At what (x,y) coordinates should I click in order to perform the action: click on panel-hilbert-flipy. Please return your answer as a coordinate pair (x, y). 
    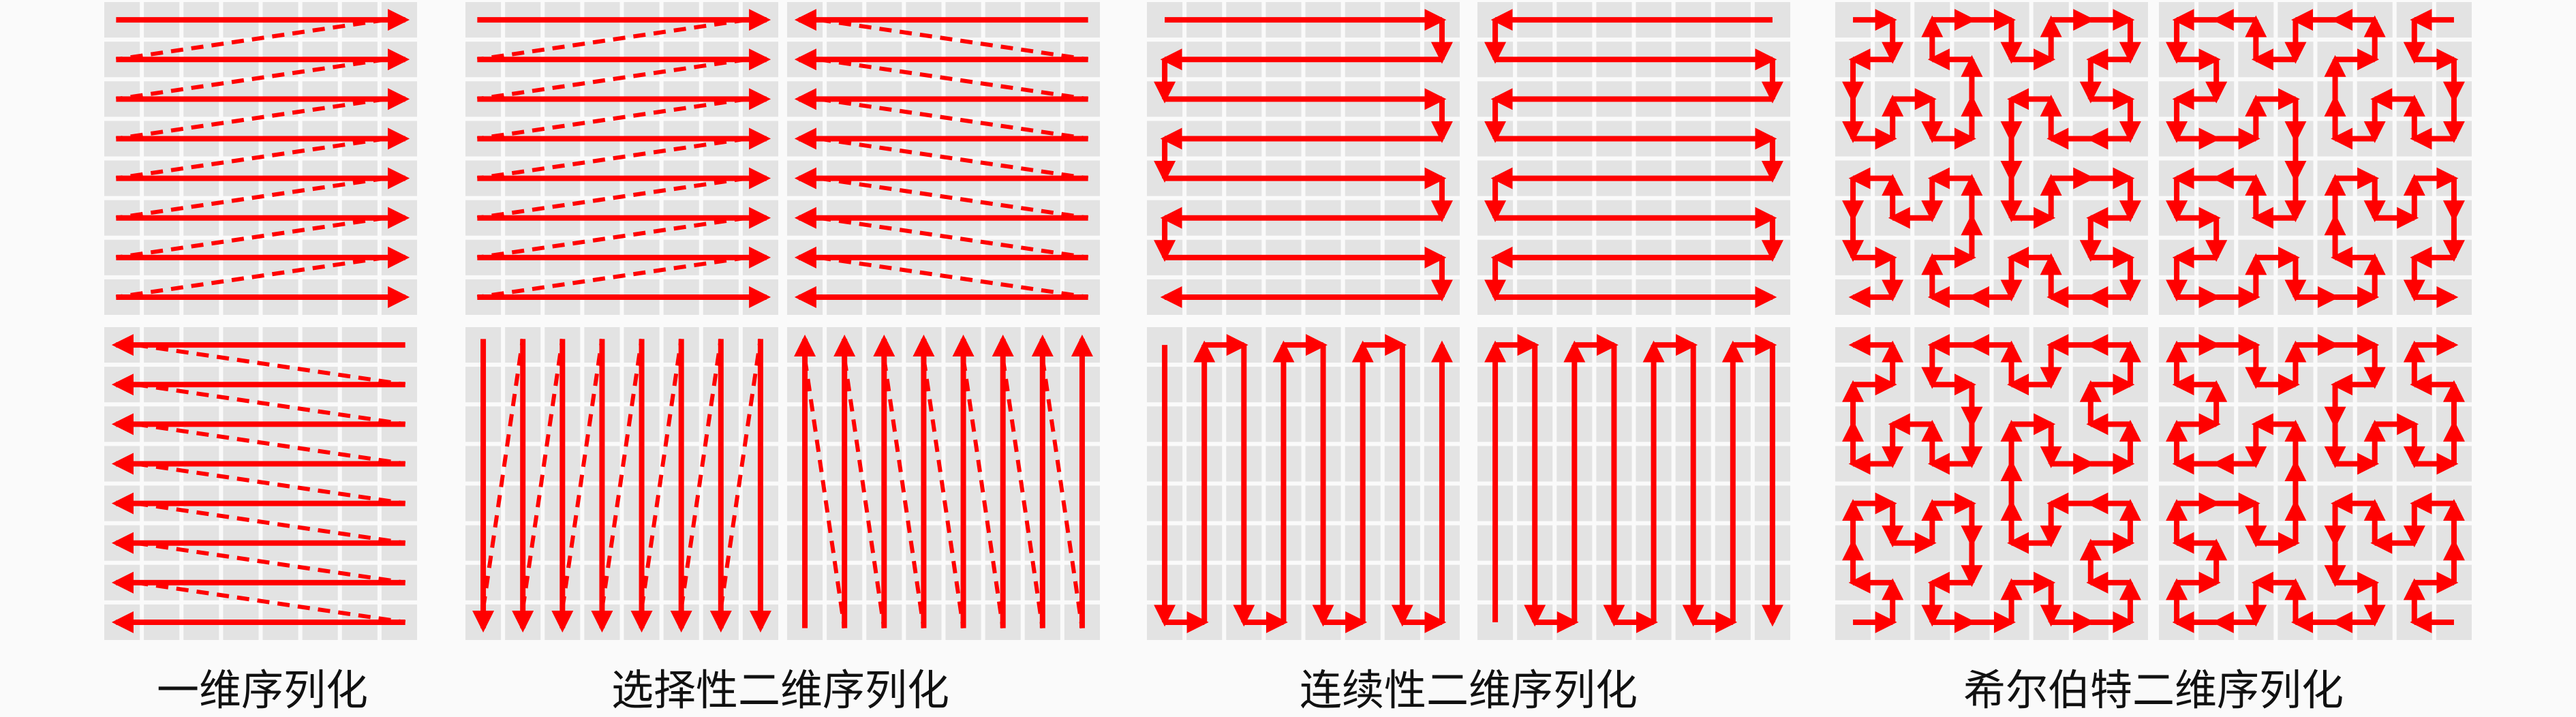
    Looking at the image, I should click on (1992, 483).